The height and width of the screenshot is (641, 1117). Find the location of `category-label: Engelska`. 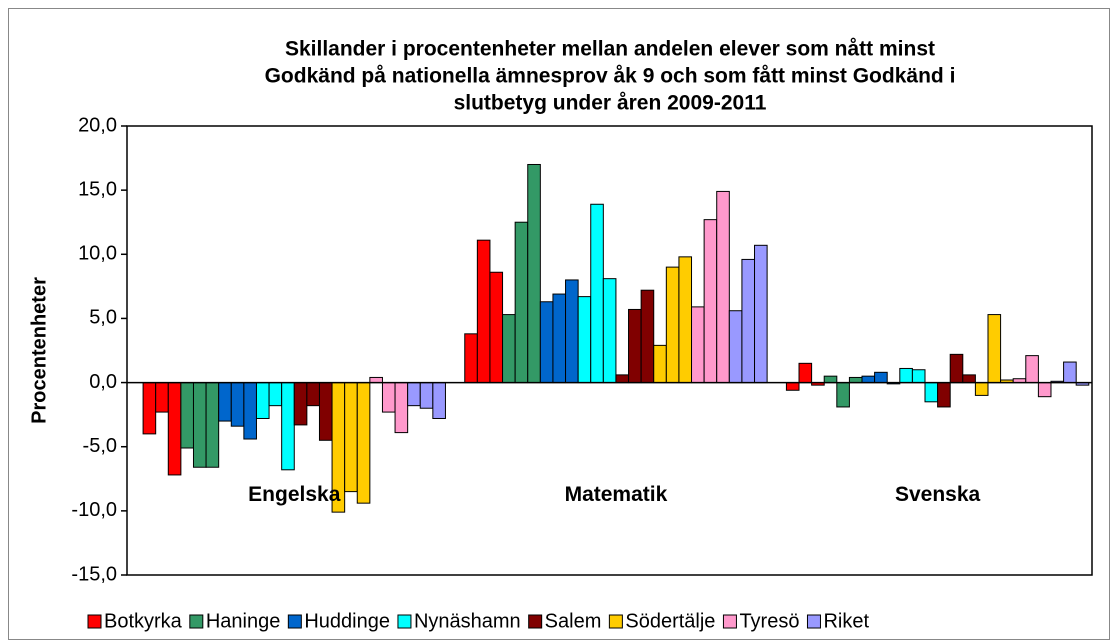

category-label: Engelska is located at coordinates (294, 494).